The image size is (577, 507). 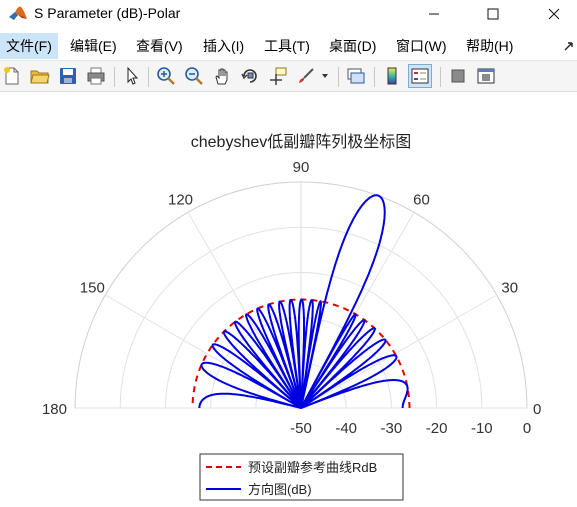 What do you see at coordinates (93, 46) in the screenshot?
I see `menu-edit: 编辑(E)` at bounding box center [93, 46].